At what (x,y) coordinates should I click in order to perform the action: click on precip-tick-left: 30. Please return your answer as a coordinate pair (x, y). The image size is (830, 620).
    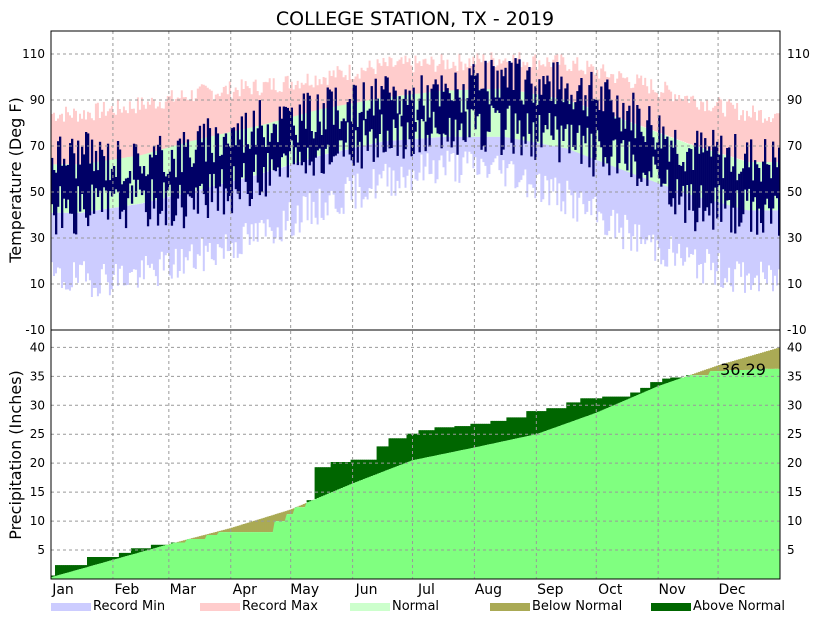
    Looking at the image, I should click on (37, 405).